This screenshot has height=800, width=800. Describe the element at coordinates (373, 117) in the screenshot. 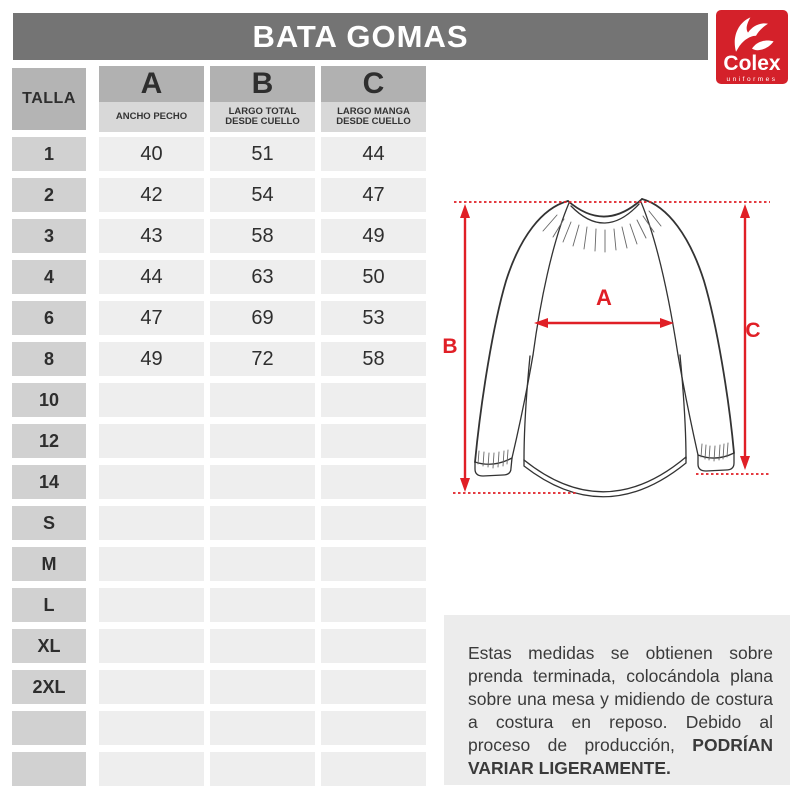

I see `column-label-c: LARGO MANGA DESDE CUELLO` at that location.